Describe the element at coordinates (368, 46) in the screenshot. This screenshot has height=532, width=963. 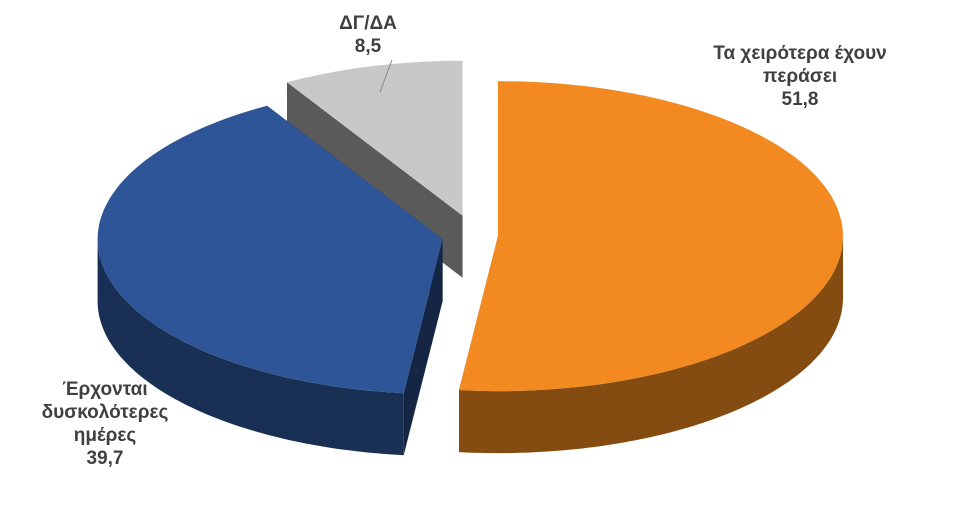
I see `value-label: 8,5` at that location.